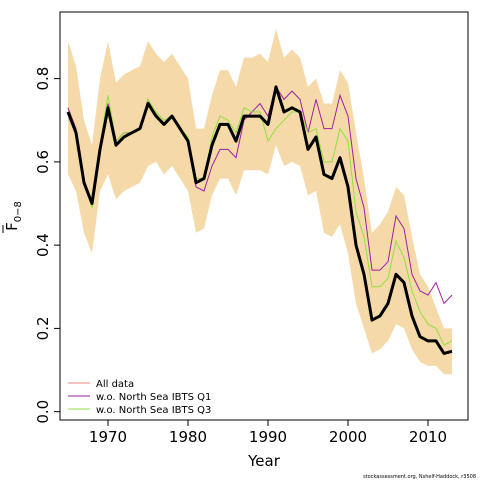 The width and height of the screenshot is (480, 480). I want to click on x-tick-label: 1970, so click(108, 437).